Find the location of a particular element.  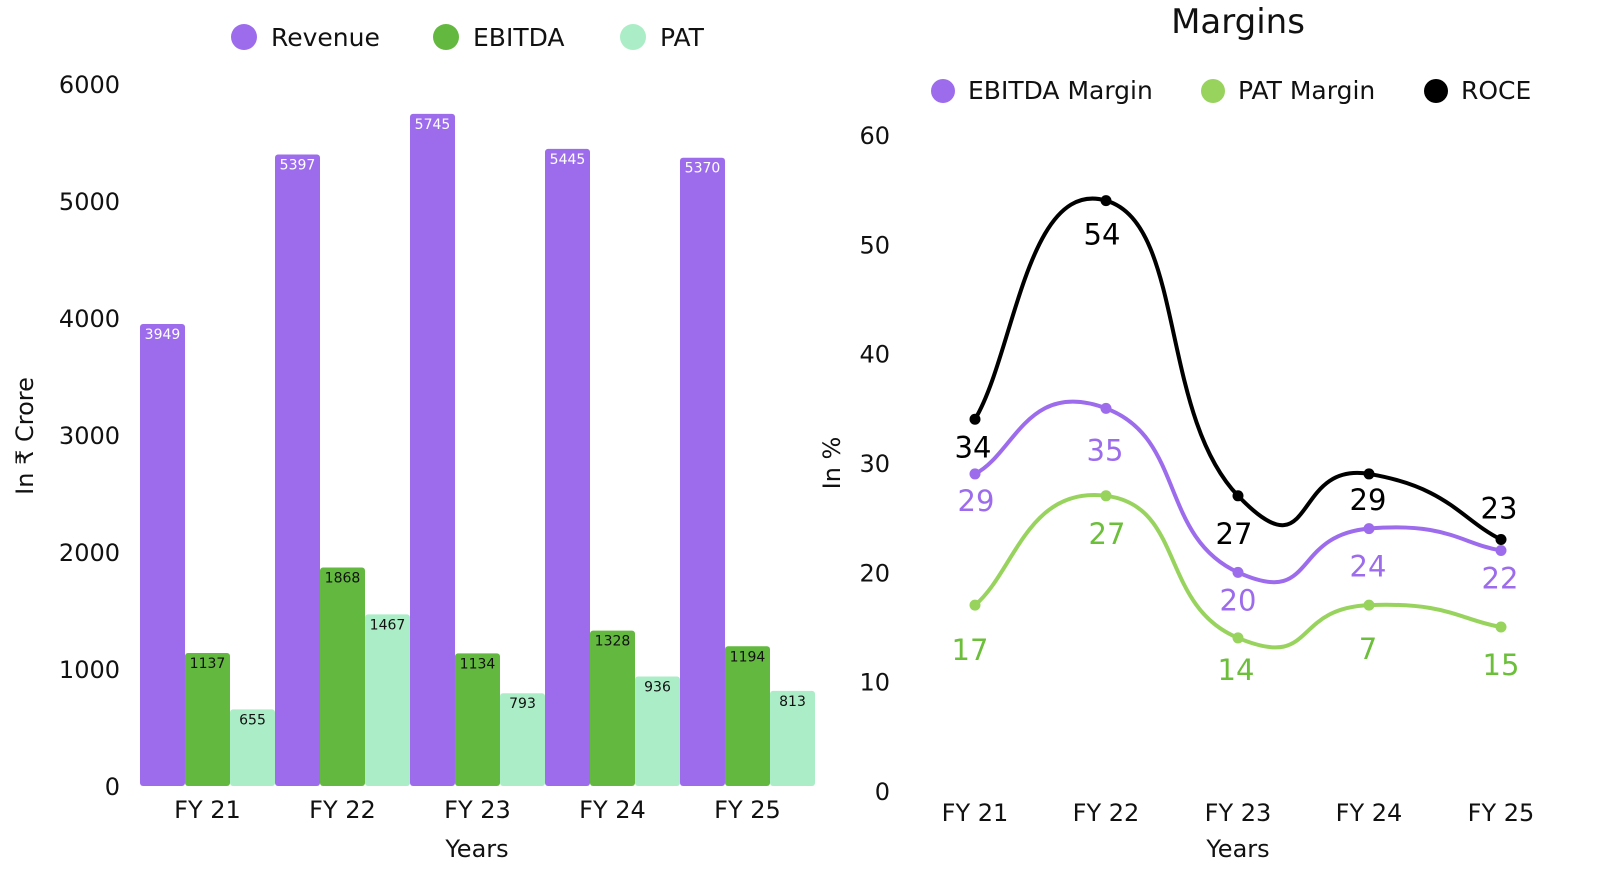

point-label-roce: 27 is located at coordinates (1234, 534).